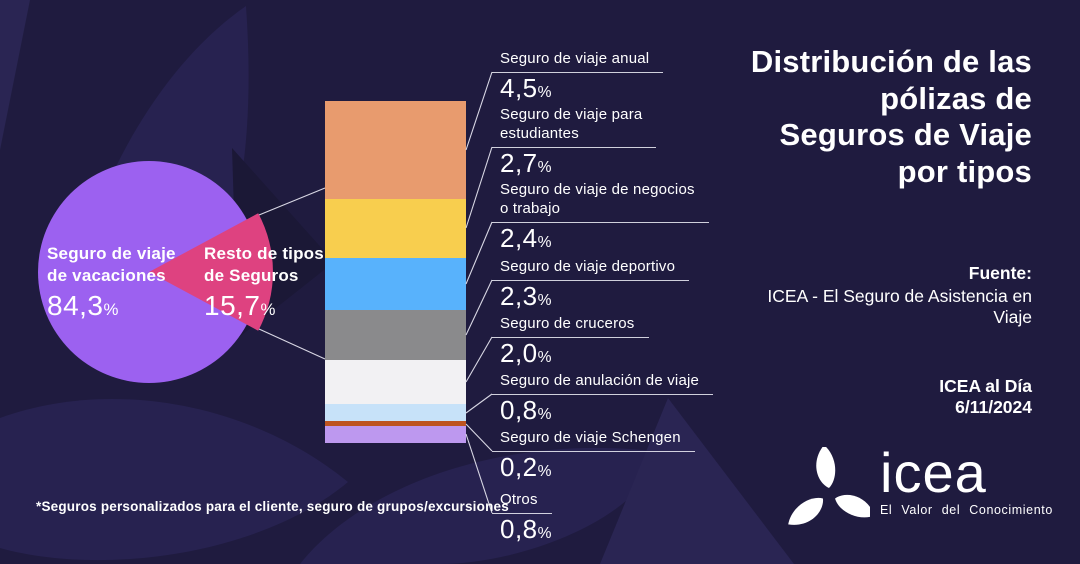 This screenshot has width=1080, height=564. Describe the element at coordinates (966, 509) in the screenshot. I see `icea-tagline: El Valor del Conocimiento` at that location.